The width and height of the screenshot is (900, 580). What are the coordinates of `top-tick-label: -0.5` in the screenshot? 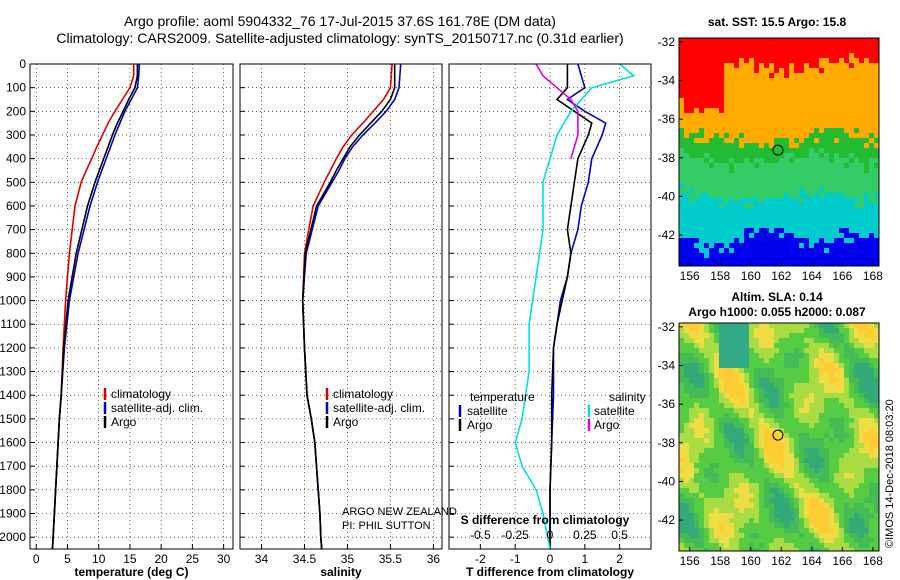 It's located at (480, 535).